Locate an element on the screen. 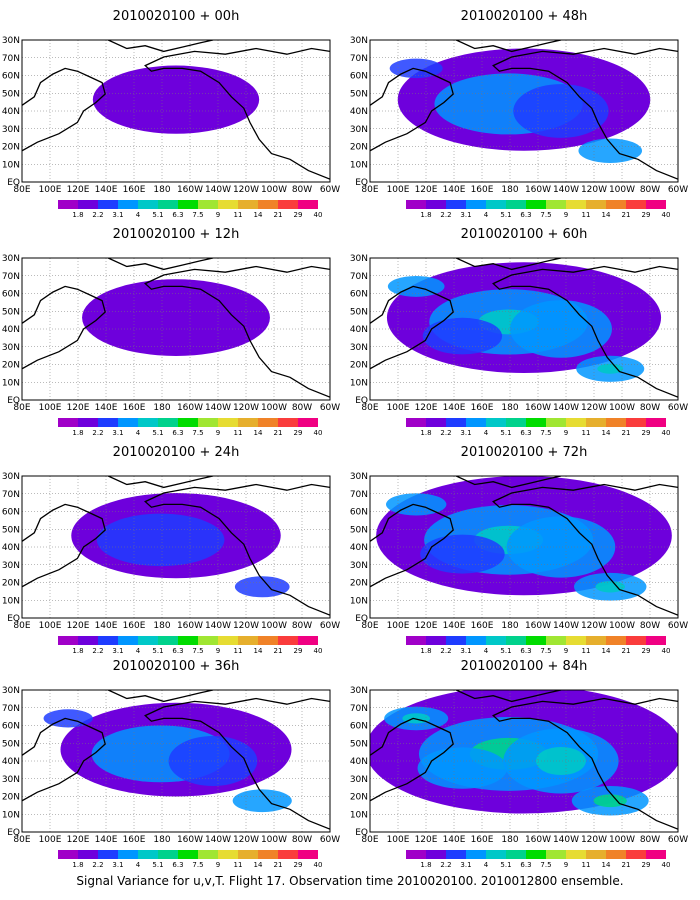 The image size is (700, 900). panel-title: 2010020100 + 00h is located at coordinates (176, 16).